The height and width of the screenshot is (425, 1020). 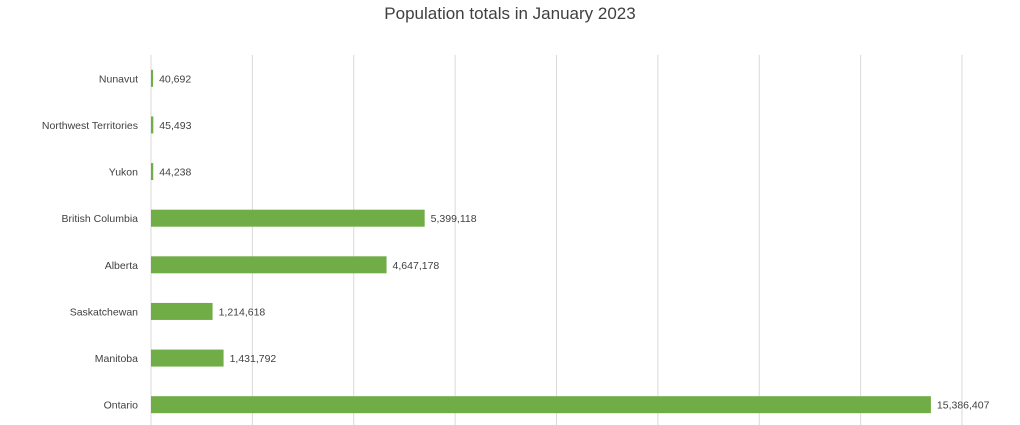 What do you see at coordinates (510, 13) in the screenshot?
I see `chart-title: Population totals in January 2023` at bounding box center [510, 13].